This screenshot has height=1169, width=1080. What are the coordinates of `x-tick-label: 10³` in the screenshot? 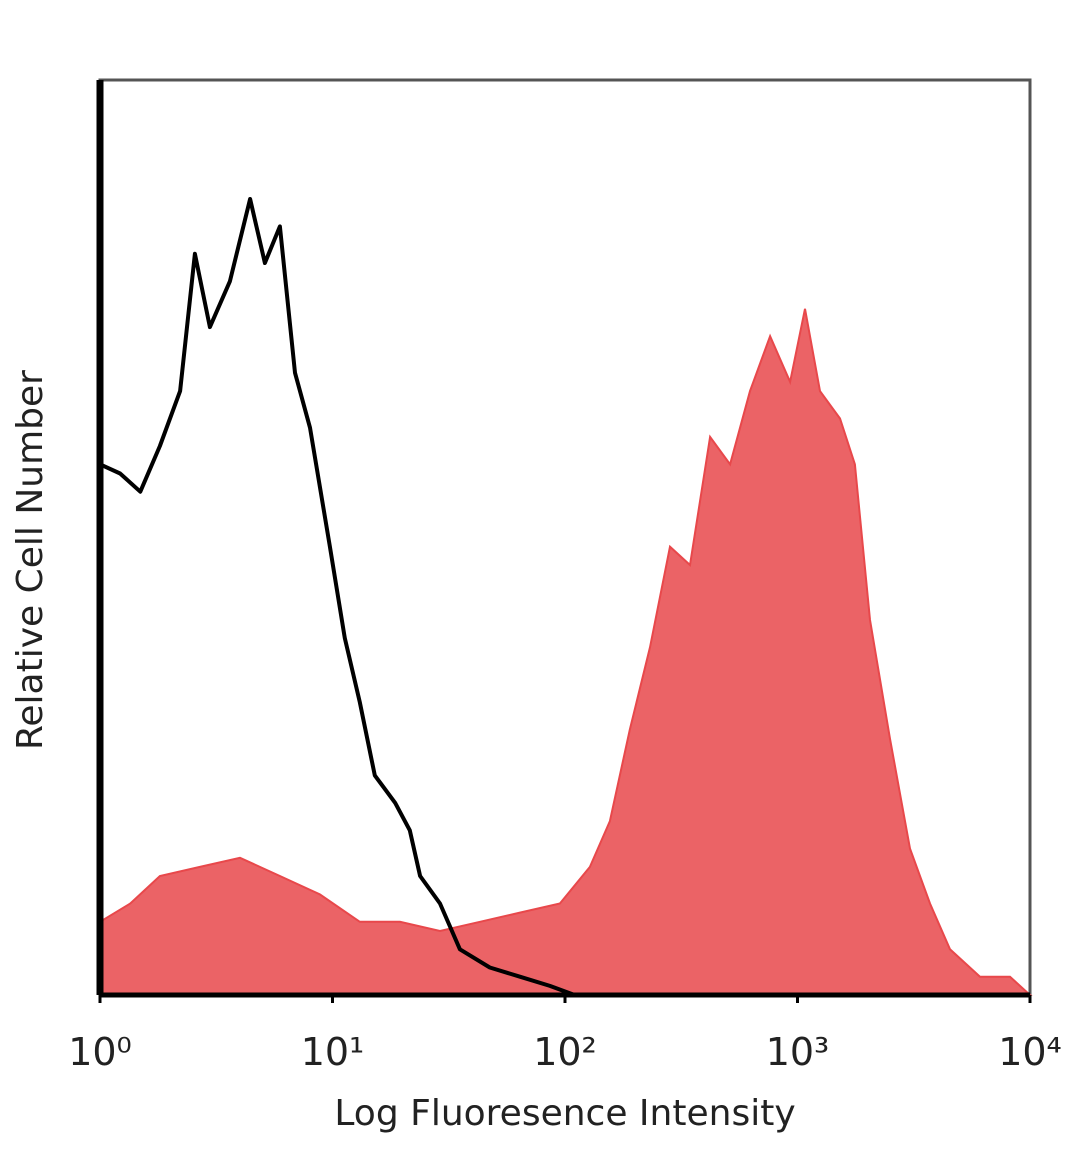 It's located at (798, 1052).